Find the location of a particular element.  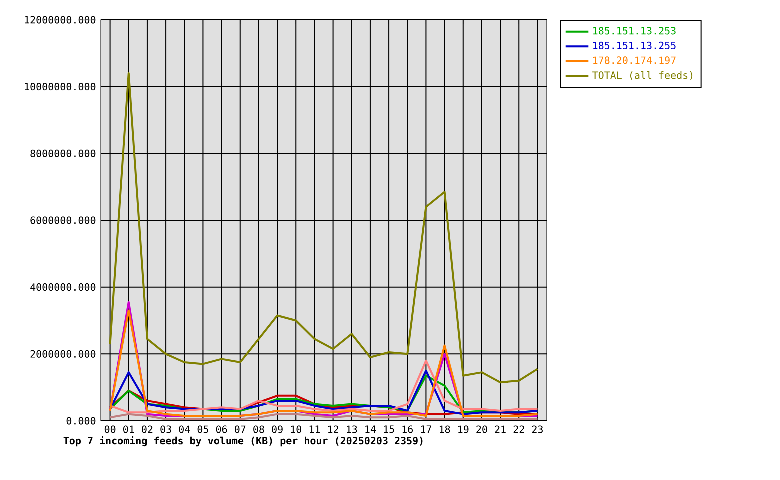

y-tick-label: 6000000.000 is located at coordinates (63, 220).